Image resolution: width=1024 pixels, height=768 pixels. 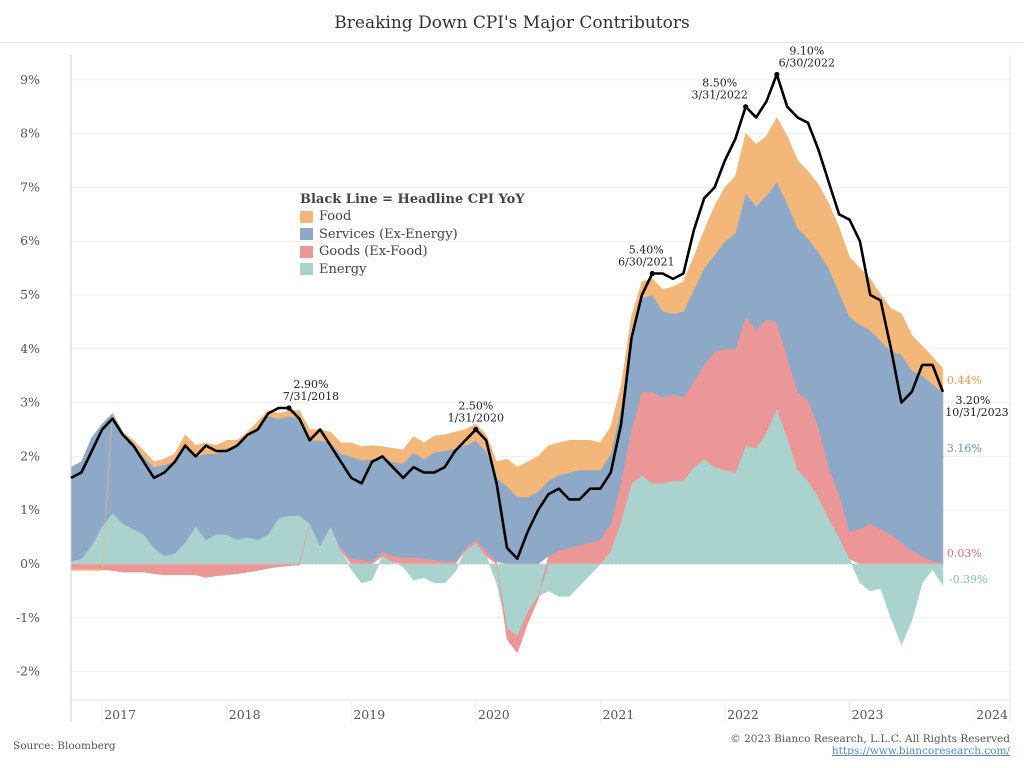 I want to click on website-link: https://www.biancoresearch.com/, so click(x=920, y=751).